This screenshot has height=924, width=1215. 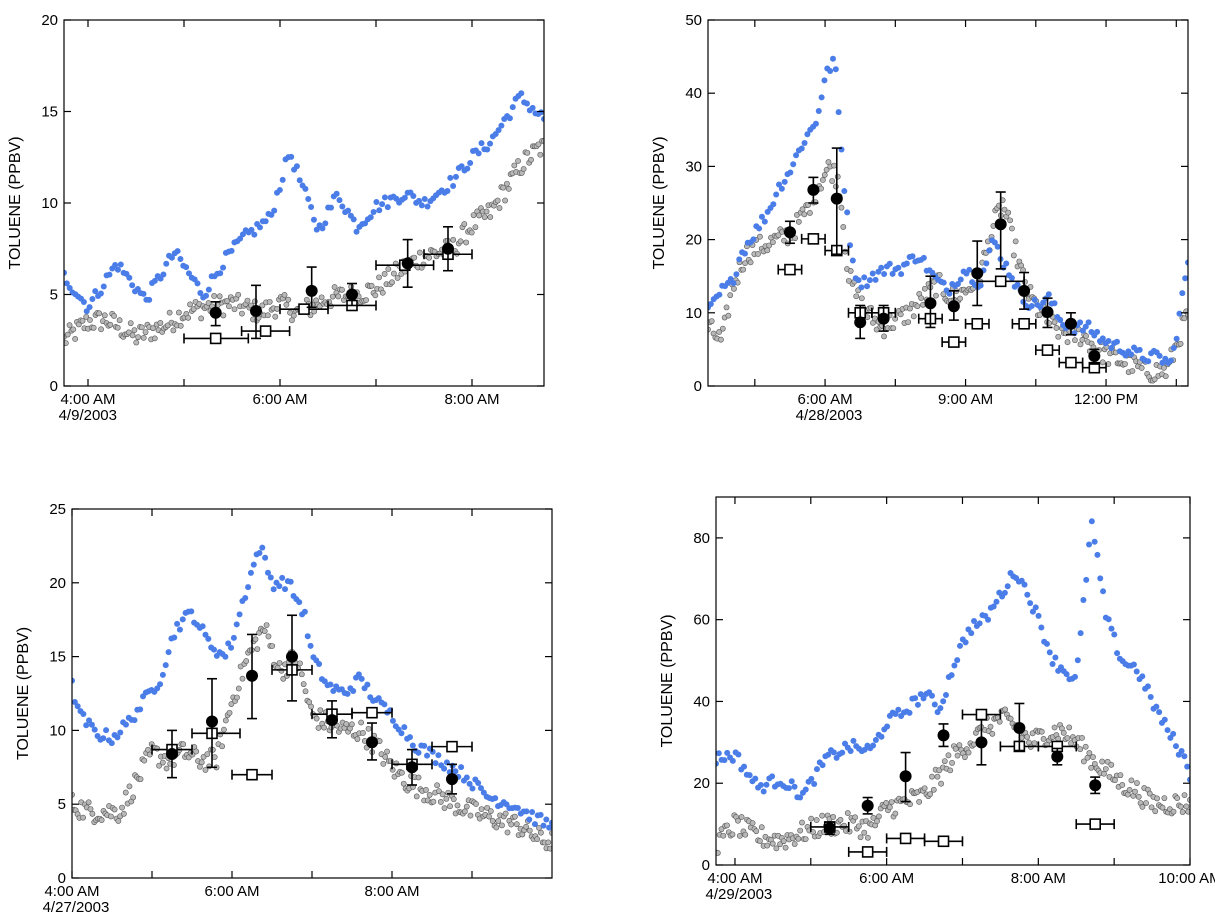 What do you see at coordinates (352, 294) in the screenshot?
I see `black-point` at bounding box center [352, 294].